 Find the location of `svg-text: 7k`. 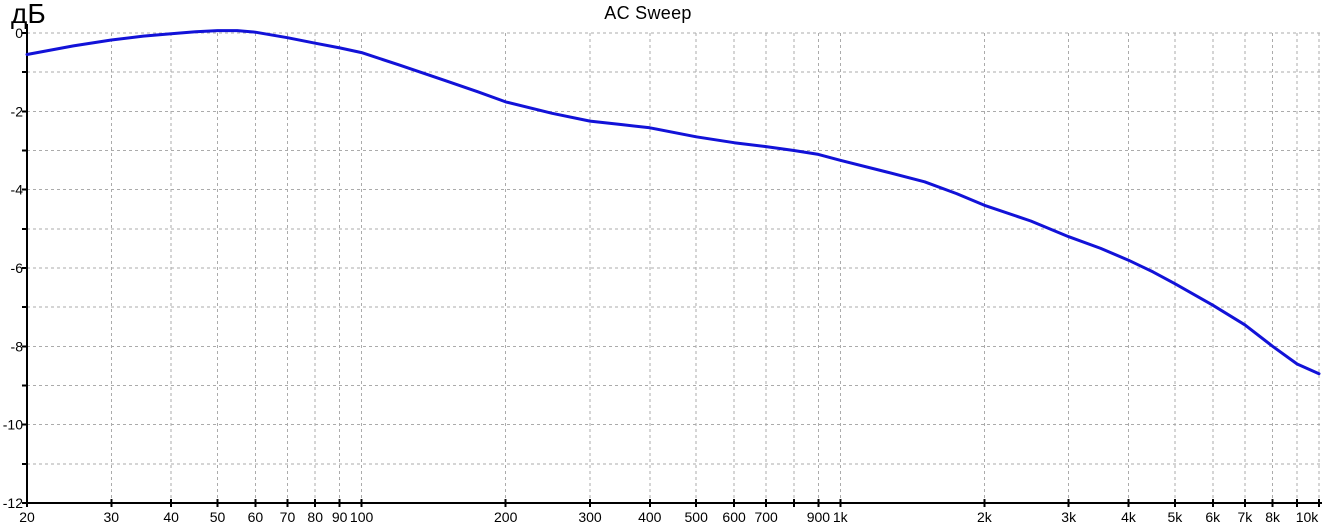

svg-text: 7k is located at coordinates (1245, 517).